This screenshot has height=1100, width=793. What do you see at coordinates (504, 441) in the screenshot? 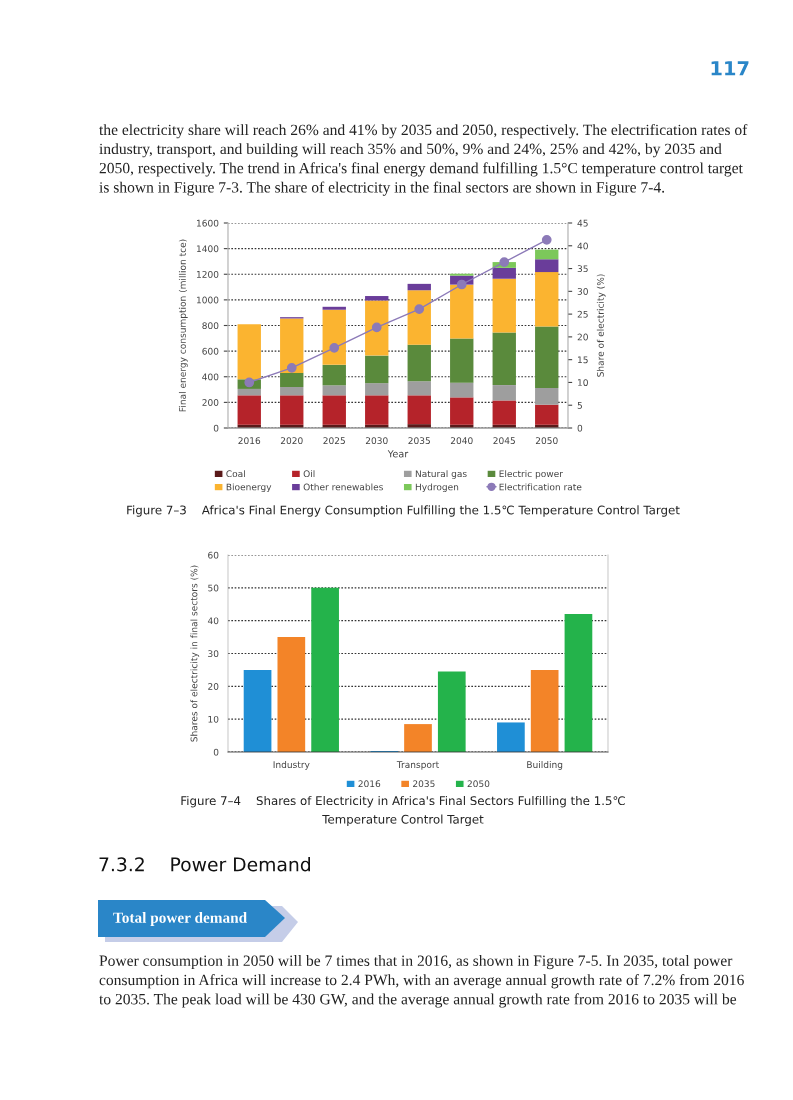
I see `x-tick-label: 2045` at bounding box center [504, 441].